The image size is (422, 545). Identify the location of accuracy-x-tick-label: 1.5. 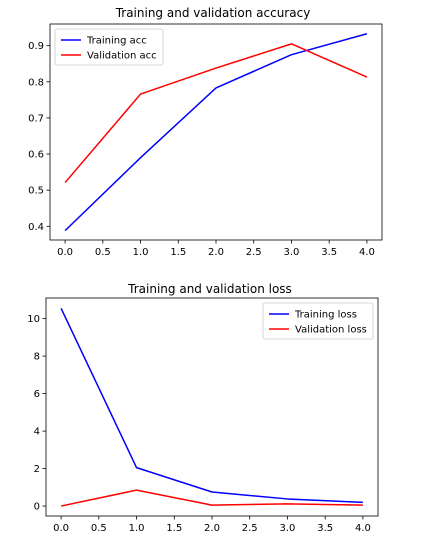
(178, 252).